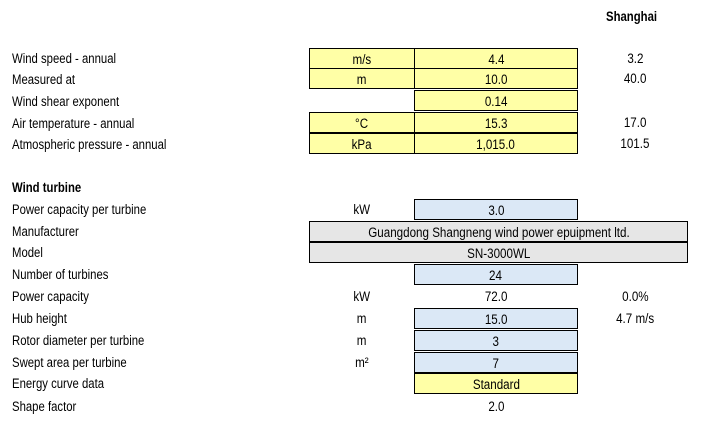 This screenshot has width=704, height=437. What do you see at coordinates (79, 209) in the screenshot?
I see `label-power-per-turbine: Power capacity per turbine` at bounding box center [79, 209].